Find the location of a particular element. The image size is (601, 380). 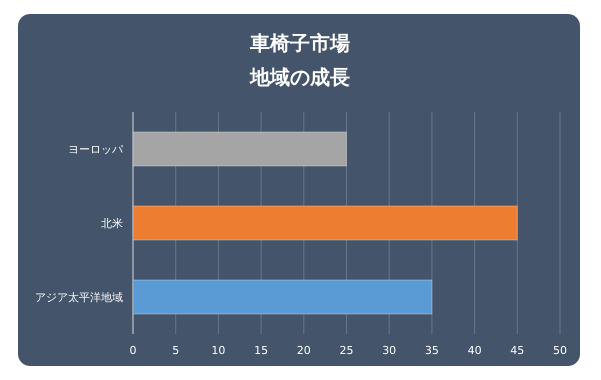

x-tick-label: 25 is located at coordinates (347, 350).